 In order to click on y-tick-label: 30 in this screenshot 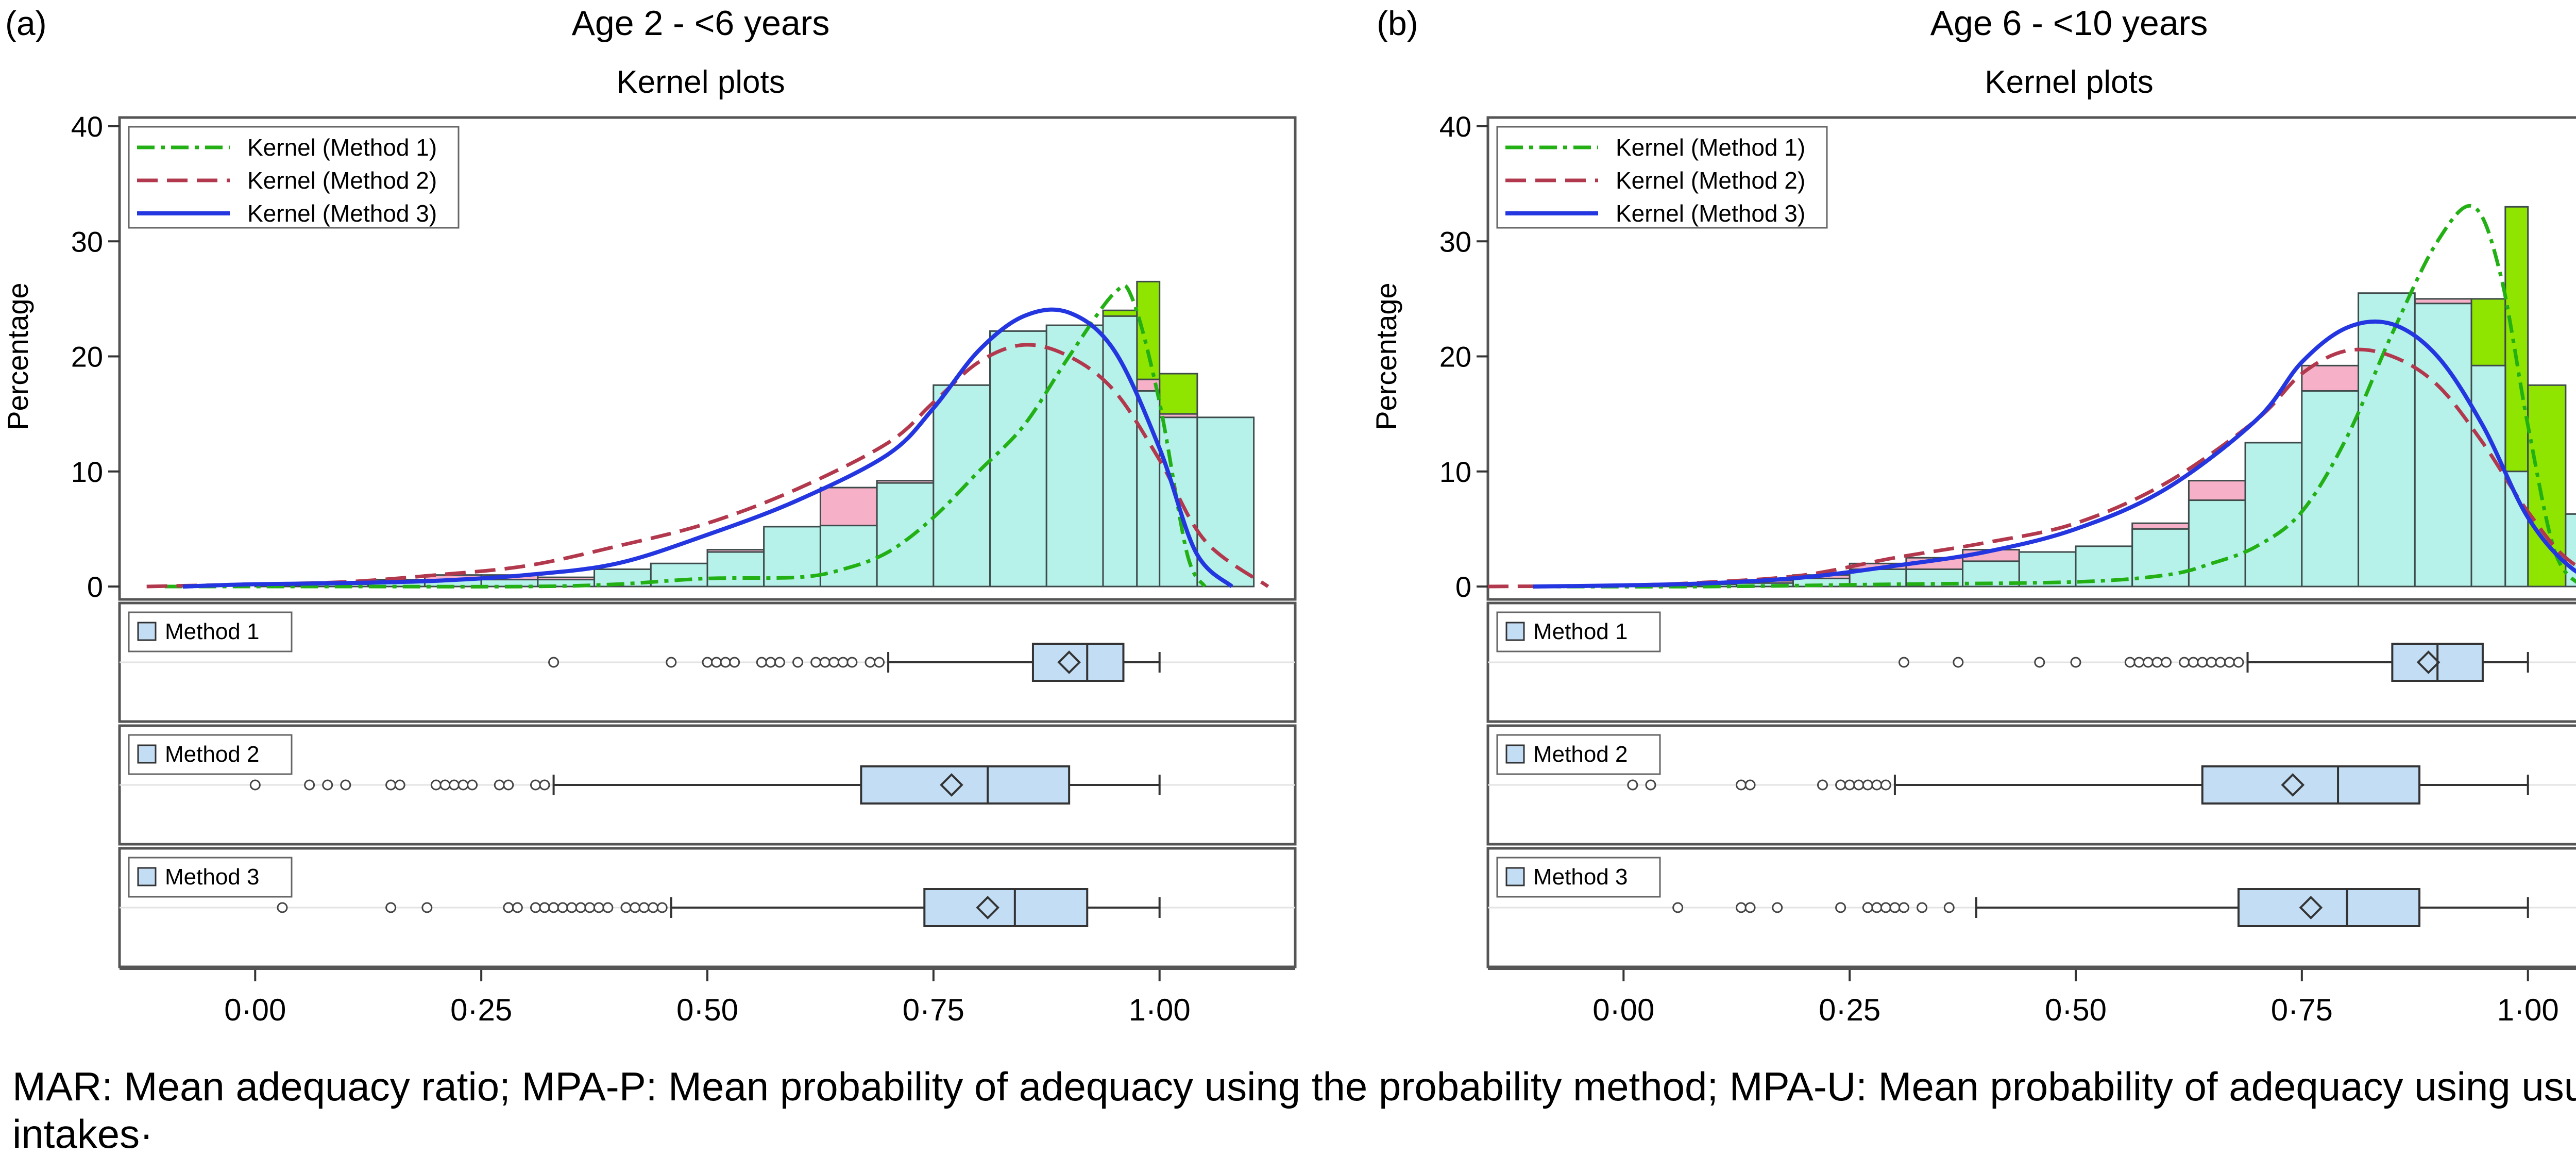, I will do `click(1455, 242)`.